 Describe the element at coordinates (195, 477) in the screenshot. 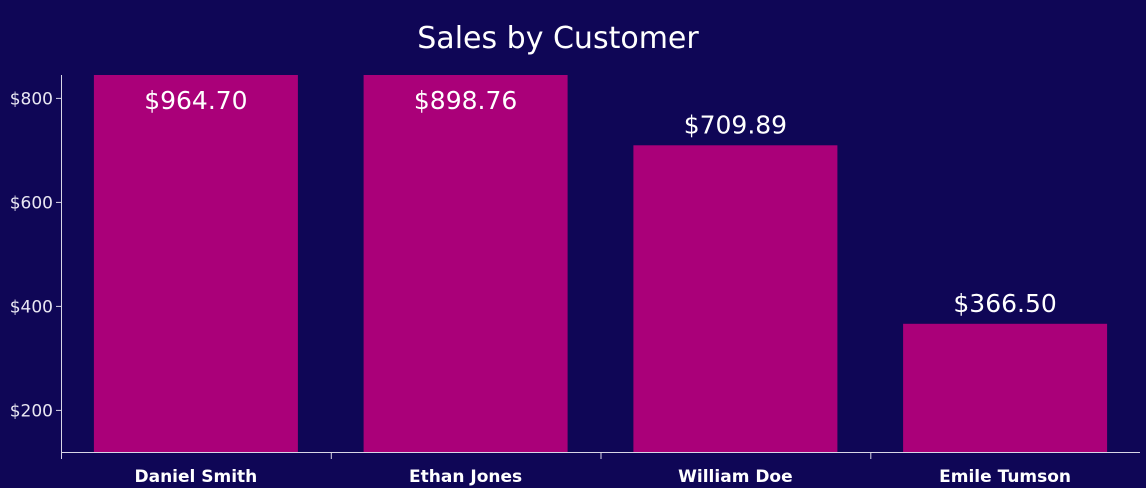

I see `x-tick-label: Daniel Smith` at that location.